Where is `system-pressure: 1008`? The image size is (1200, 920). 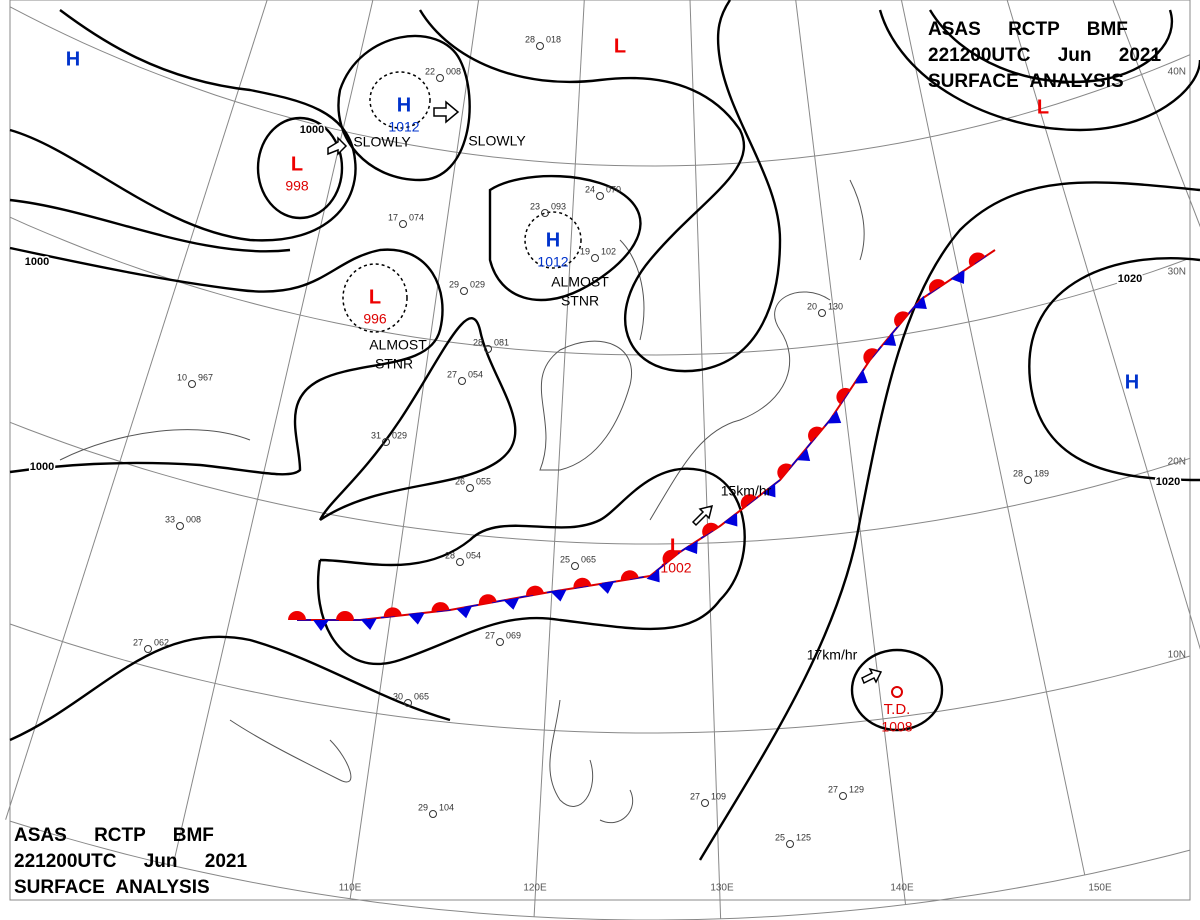
system-pressure: 1008 is located at coordinates (896, 727).